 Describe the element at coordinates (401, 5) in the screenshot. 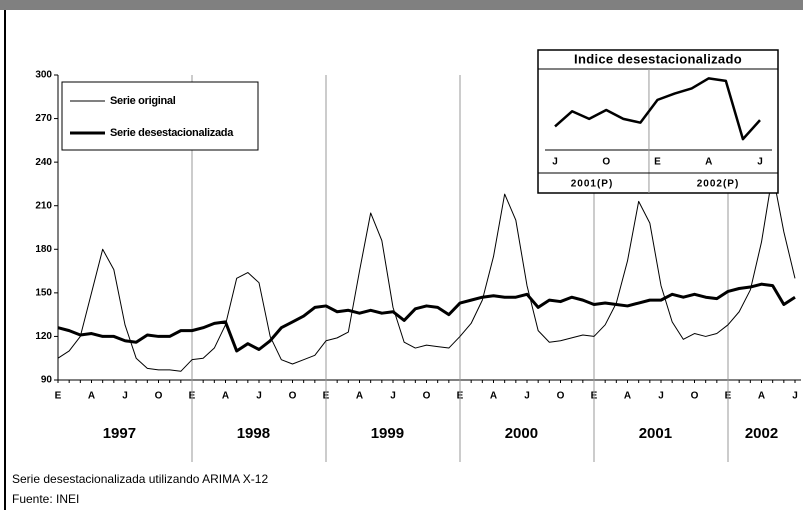

I see `top-bar` at that location.